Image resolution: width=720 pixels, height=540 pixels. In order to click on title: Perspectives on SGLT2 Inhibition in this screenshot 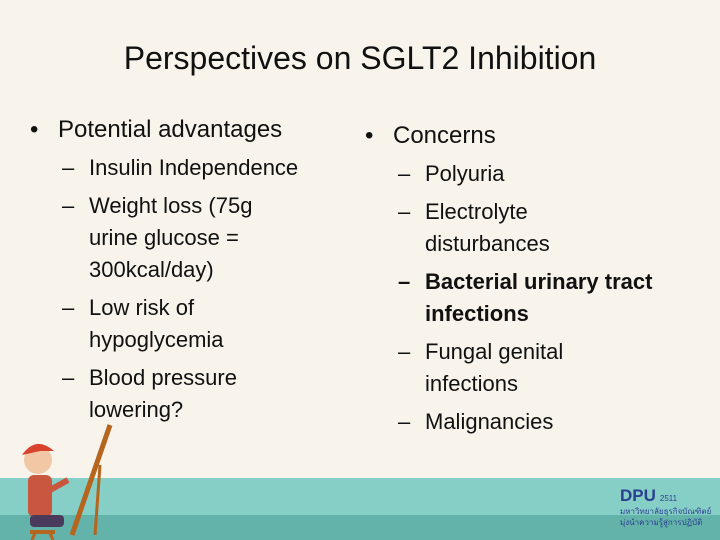, I will do `click(360, 58)`.